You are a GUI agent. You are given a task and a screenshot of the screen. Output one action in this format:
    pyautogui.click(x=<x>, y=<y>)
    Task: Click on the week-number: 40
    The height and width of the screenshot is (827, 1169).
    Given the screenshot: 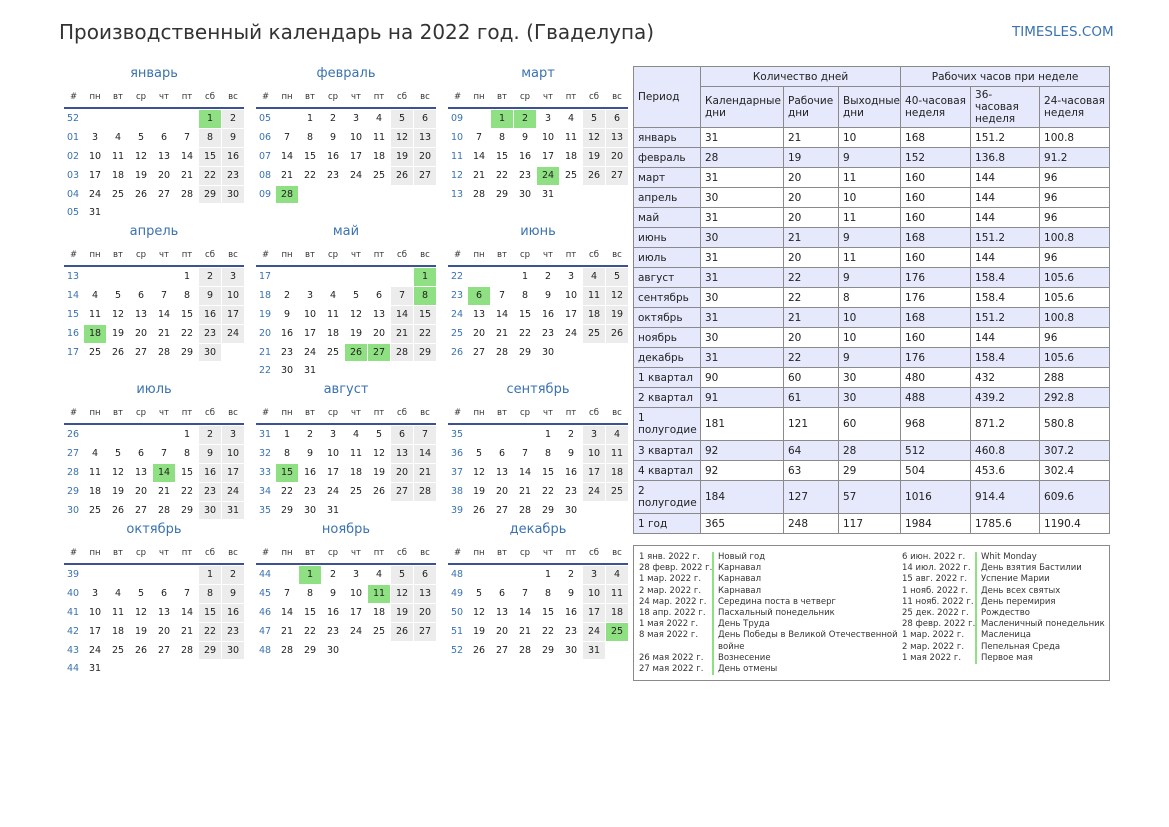 What is the action you would take?
    pyautogui.click(x=73, y=593)
    